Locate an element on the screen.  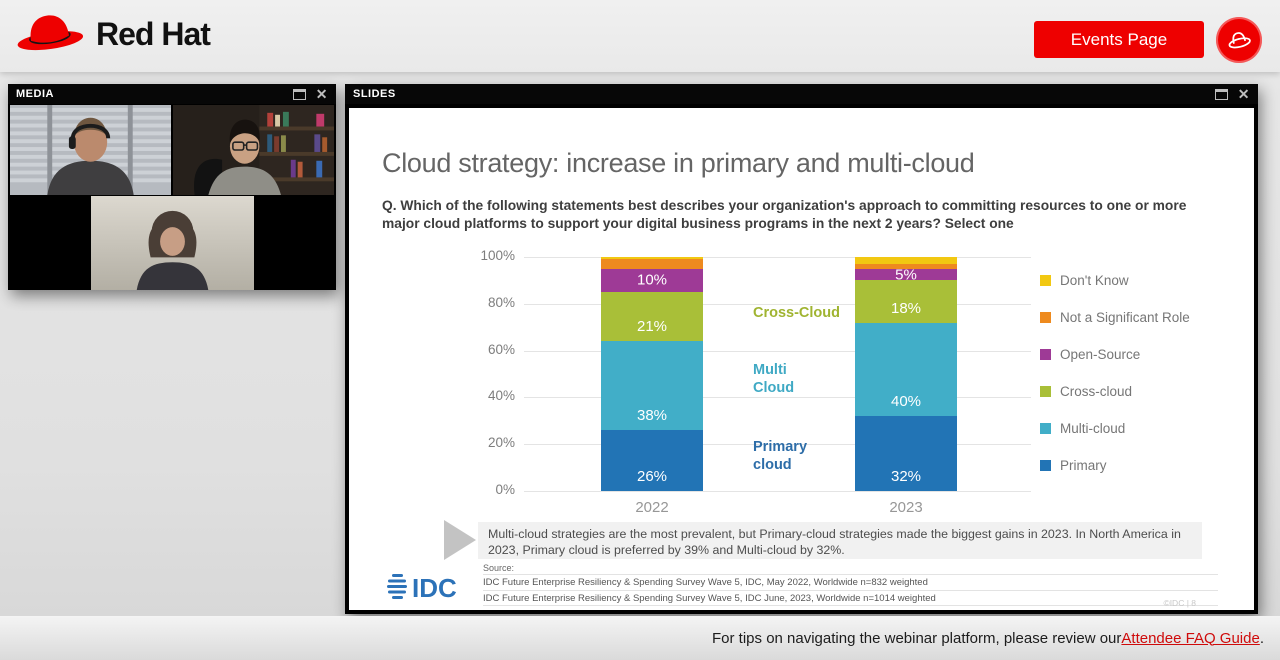
bar-segment-cross-cloud: 18% is located at coordinates (906, 301).